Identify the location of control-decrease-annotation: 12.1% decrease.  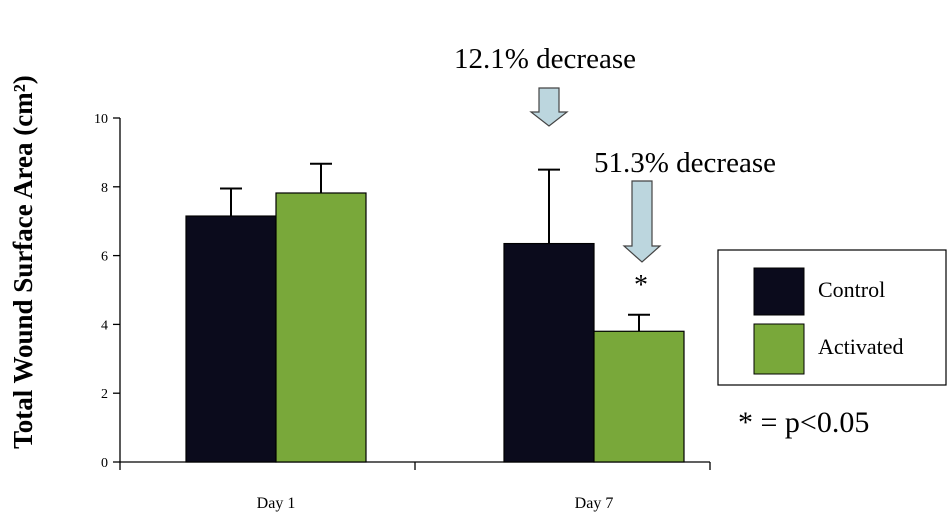
(545, 59).